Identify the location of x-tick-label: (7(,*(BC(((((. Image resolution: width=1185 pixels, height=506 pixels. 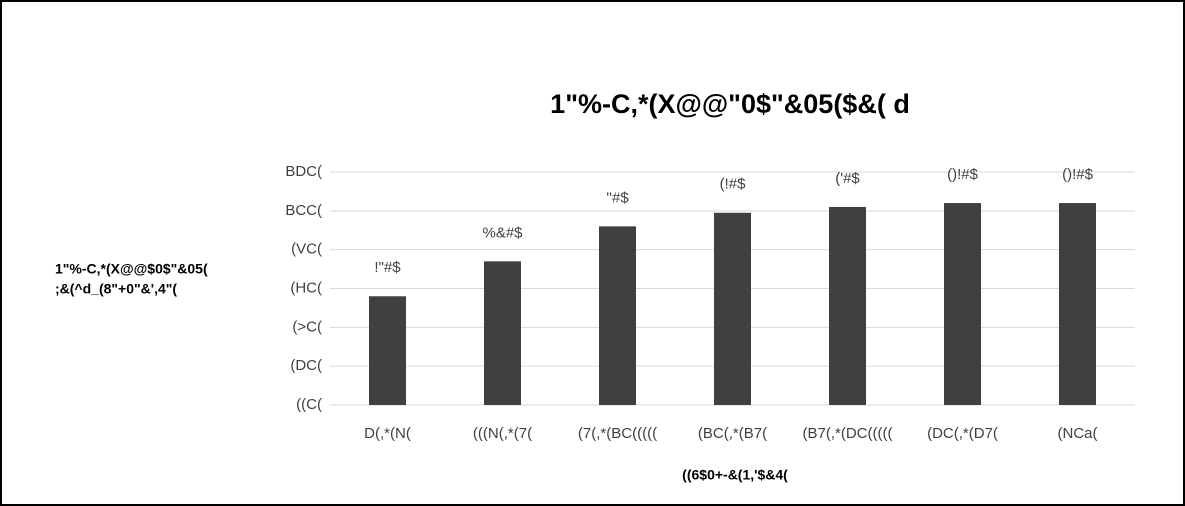
(617, 433).